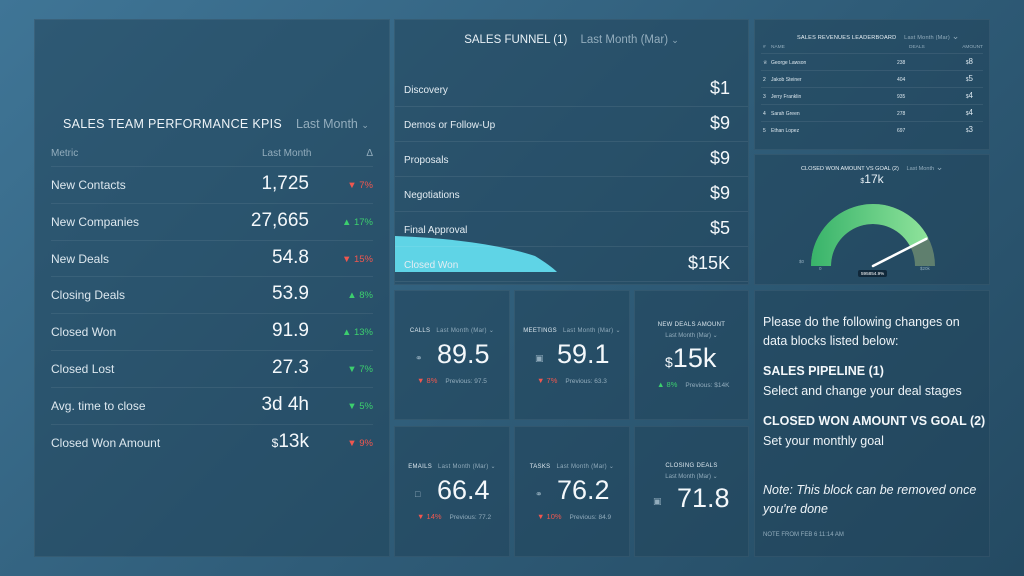  What do you see at coordinates (862, 181) in the screenshot?
I see `gauge-value-prefix: $` at bounding box center [862, 181].